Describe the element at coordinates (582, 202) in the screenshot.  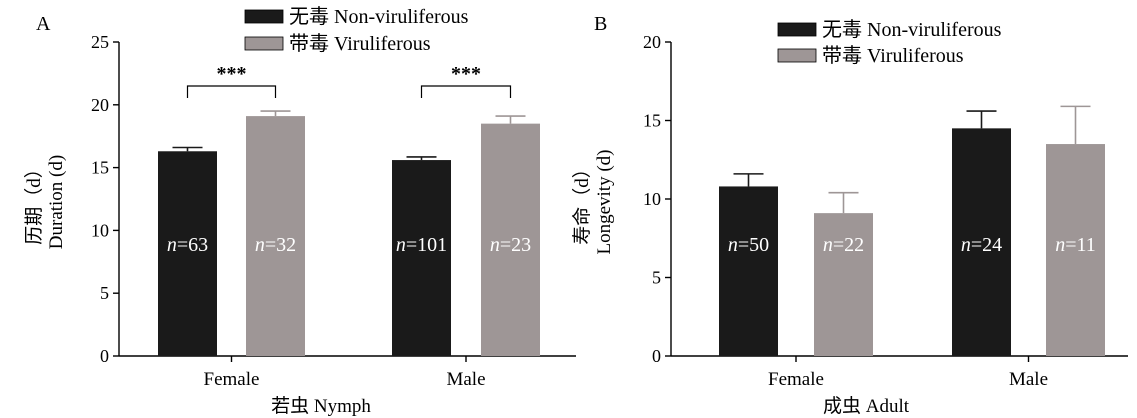
I see `y-axis-title: 寿命（d）` at that location.